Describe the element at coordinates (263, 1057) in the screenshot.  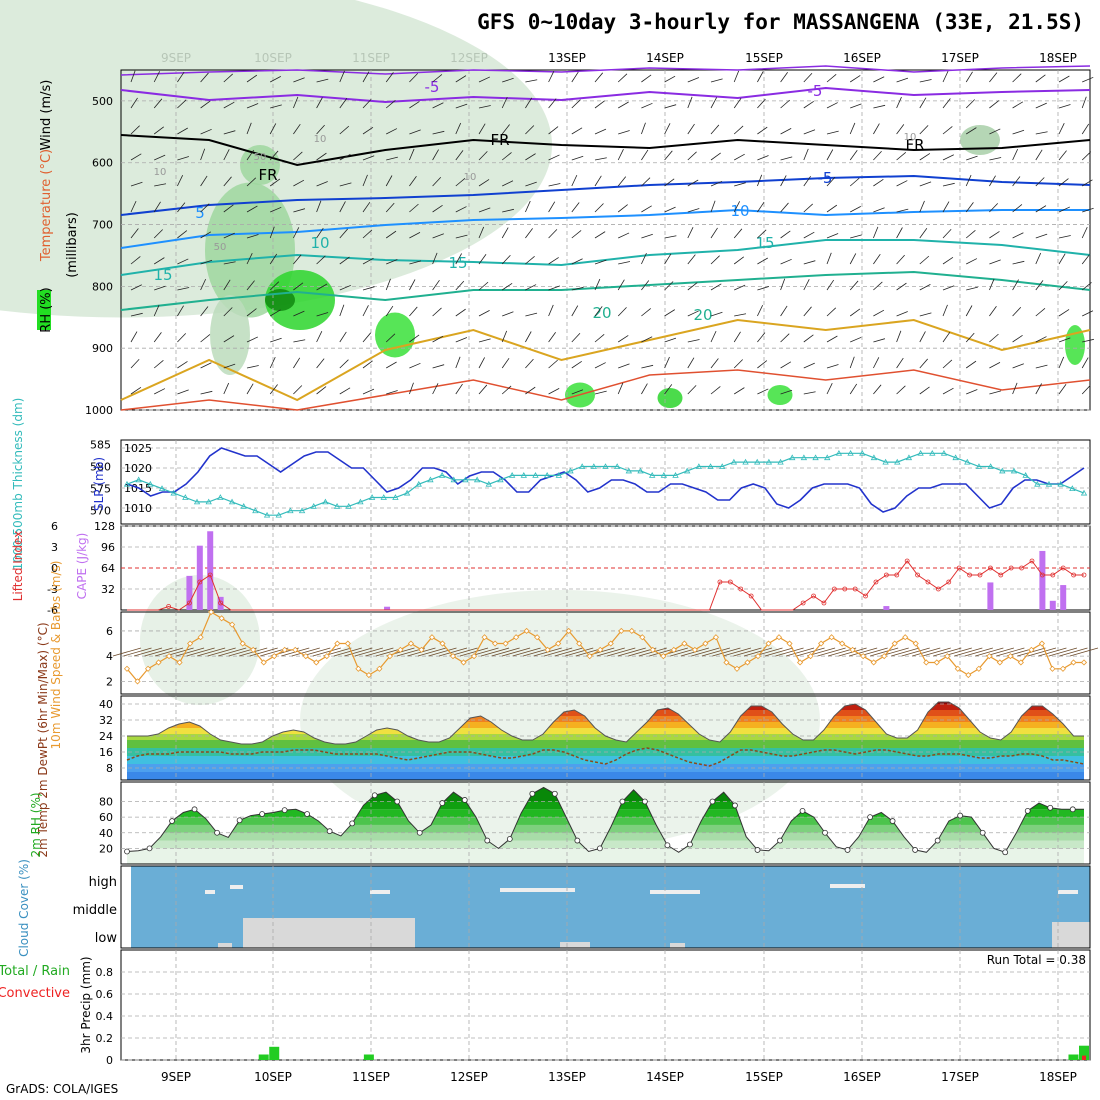
I see `rain-bar` at that location.